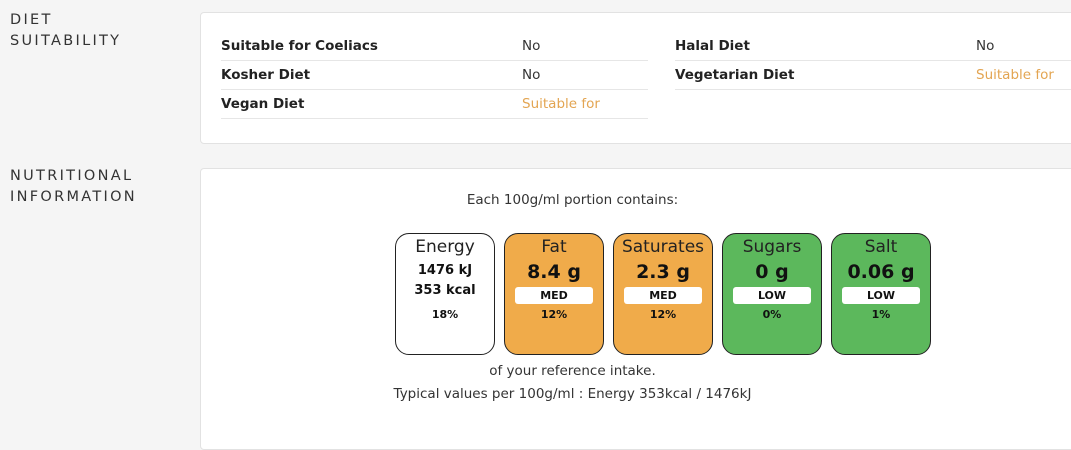  I want to click on energy-tile: Energy 1476 kJ 353 kcal 18%, so click(445, 294).